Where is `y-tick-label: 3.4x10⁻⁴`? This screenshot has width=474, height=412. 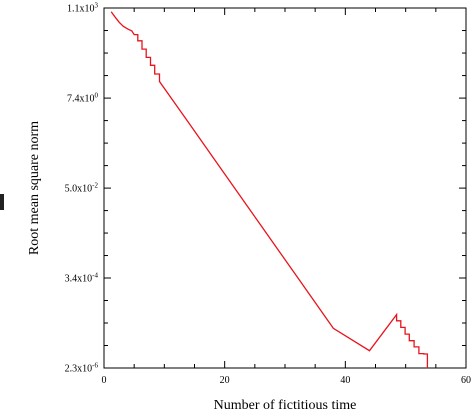
y-tick-label: 3.4x10⁻⁴ is located at coordinates (82, 278).